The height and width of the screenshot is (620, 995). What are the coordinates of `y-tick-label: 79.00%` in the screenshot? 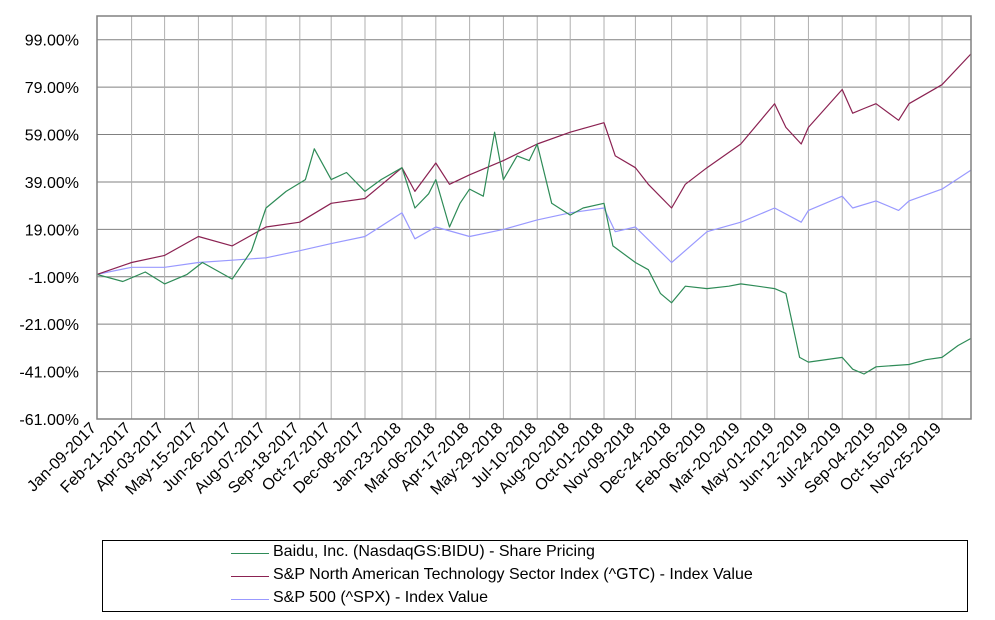 It's located at (52, 88).